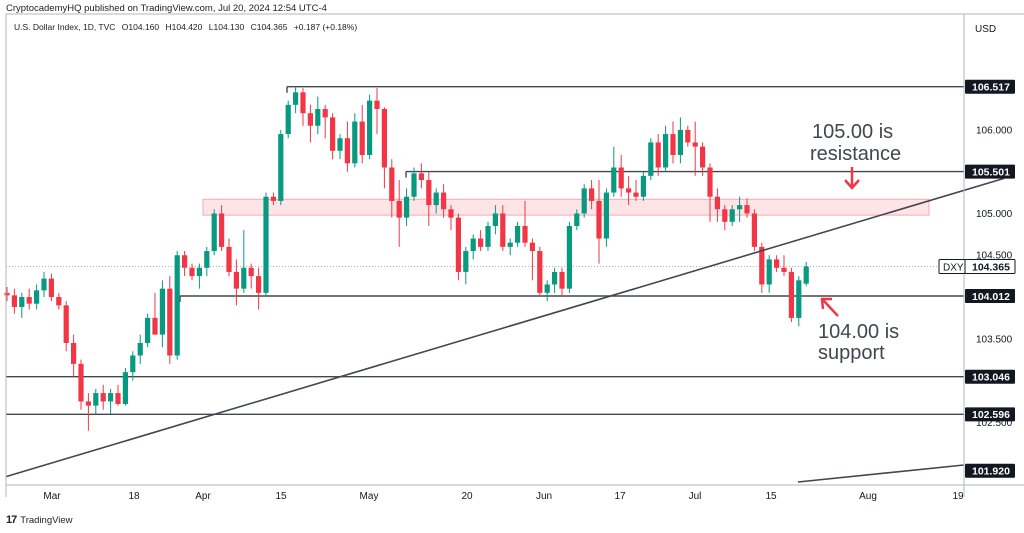 This screenshot has width=1024, height=533. What do you see at coordinates (325, 27) in the screenshot?
I see `change-value: +0.187 (+0.18%)` at bounding box center [325, 27].